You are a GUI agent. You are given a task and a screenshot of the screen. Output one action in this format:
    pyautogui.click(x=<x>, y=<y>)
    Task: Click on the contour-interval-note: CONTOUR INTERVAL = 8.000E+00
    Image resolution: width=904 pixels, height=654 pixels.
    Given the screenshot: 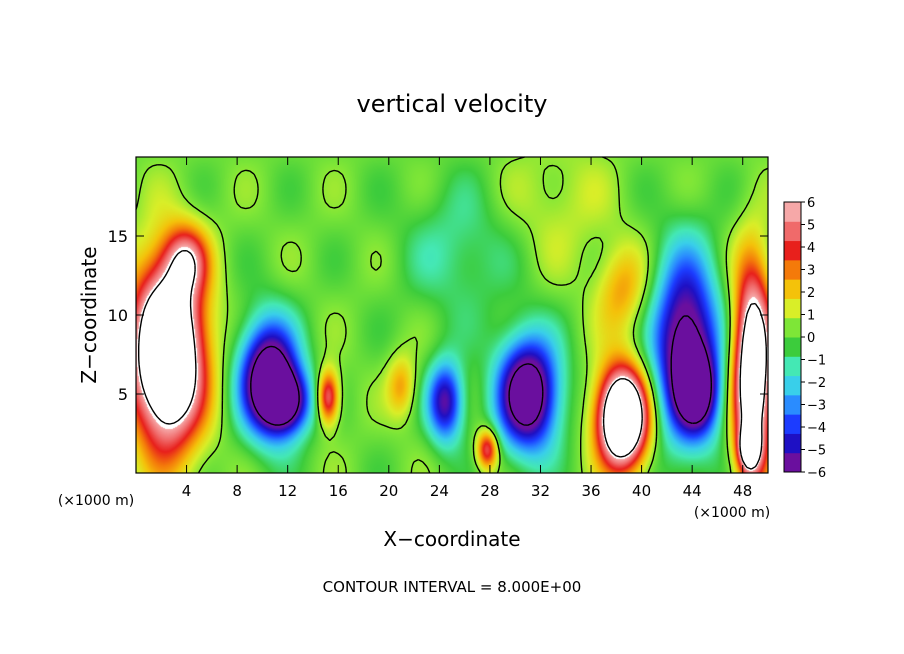 What is the action you would take?
    pyautogui.click(x=452, y=587)
    